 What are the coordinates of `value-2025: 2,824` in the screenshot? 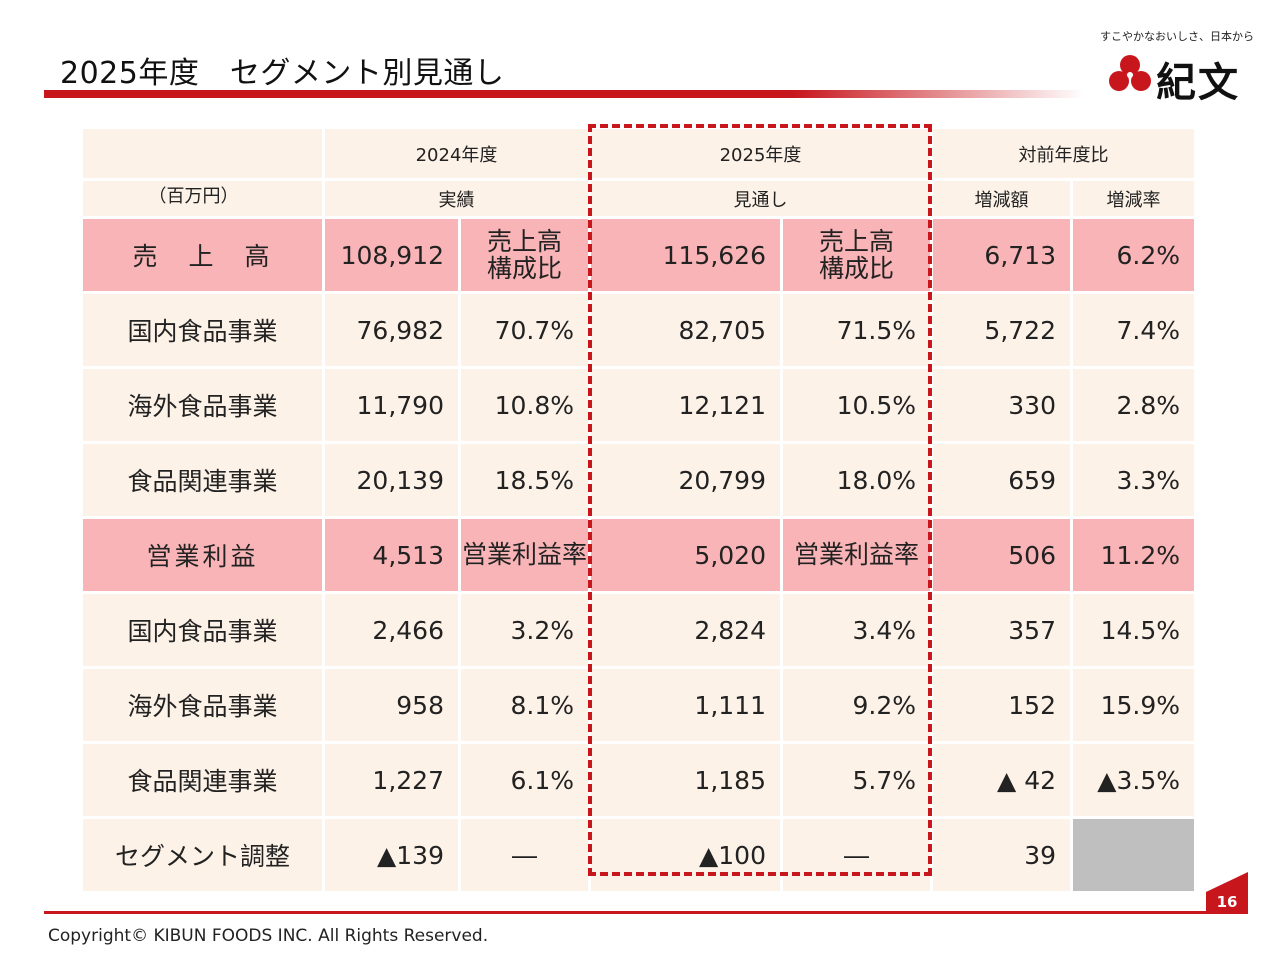 It's located at (685, 630).